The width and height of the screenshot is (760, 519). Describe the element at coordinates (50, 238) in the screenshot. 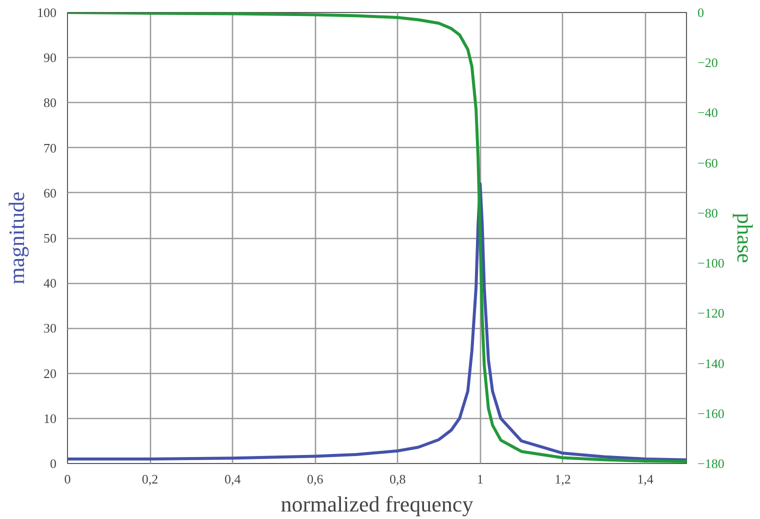

I see `y-tick-label: 50` at that location.